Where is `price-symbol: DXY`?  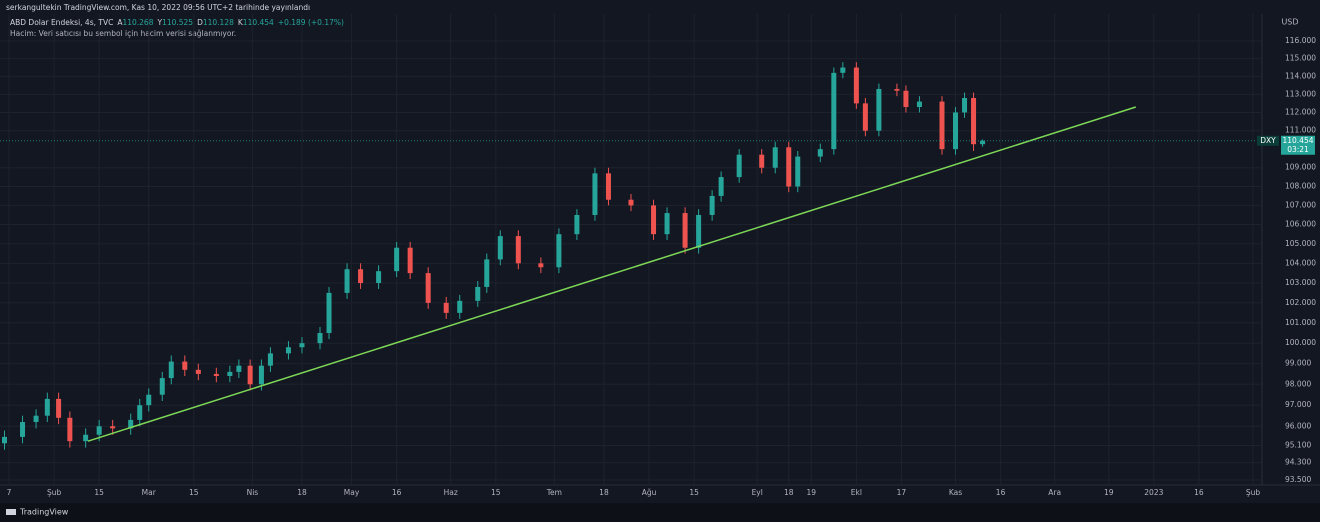
price-symbol: DXY is located at coordinates (1268, 140).